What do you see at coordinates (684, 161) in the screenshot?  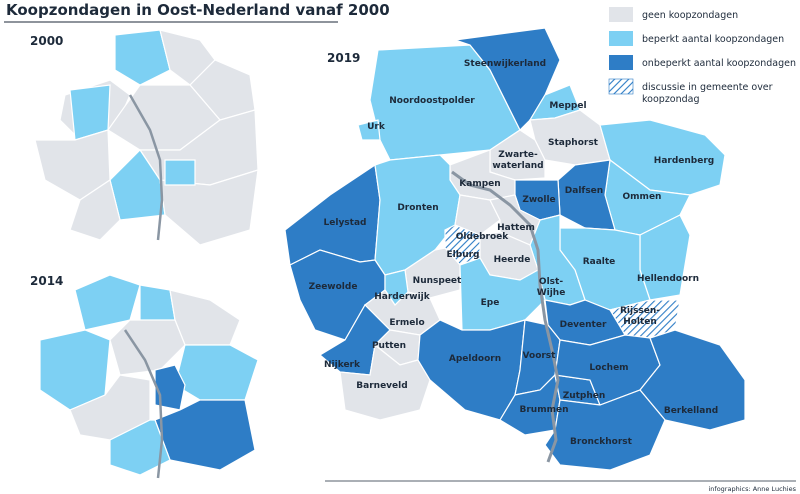 I see `municipality-label: Hardenberg` at bounding box center [684, 161].